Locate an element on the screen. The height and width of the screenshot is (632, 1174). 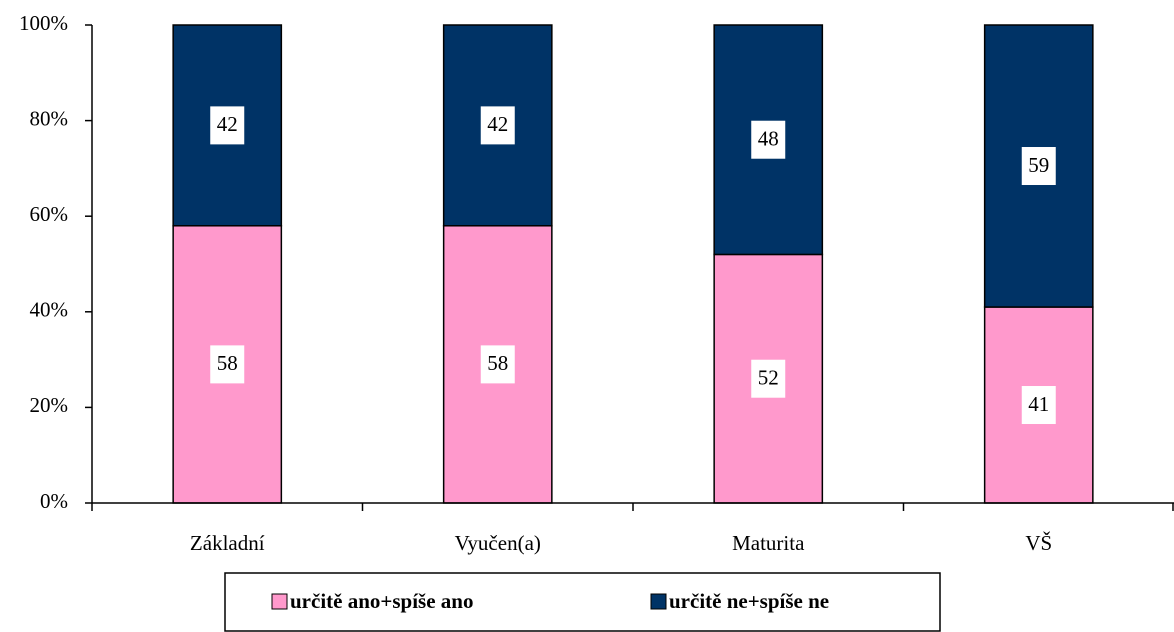
y-tick-label: 100% is located at coordinates (43, 23).